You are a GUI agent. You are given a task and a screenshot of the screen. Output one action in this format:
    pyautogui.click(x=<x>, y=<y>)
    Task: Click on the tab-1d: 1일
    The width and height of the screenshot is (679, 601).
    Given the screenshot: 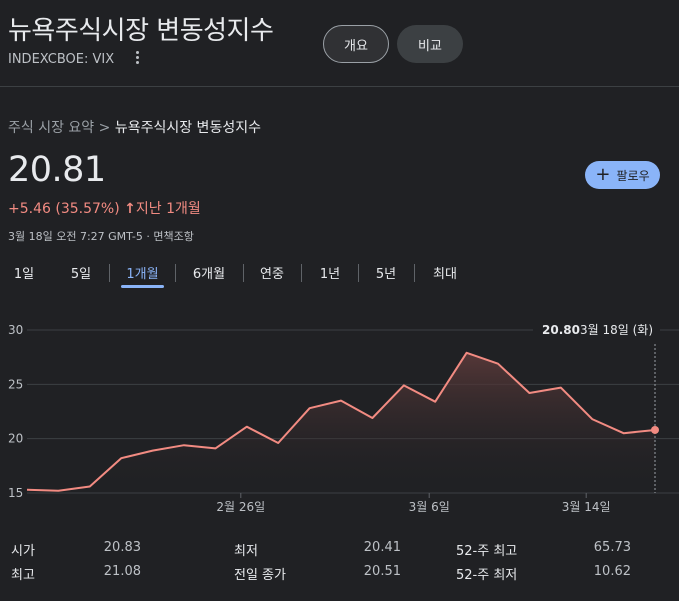 What is the action you would take?
    pyautogui.click(x=24, y=274)
    